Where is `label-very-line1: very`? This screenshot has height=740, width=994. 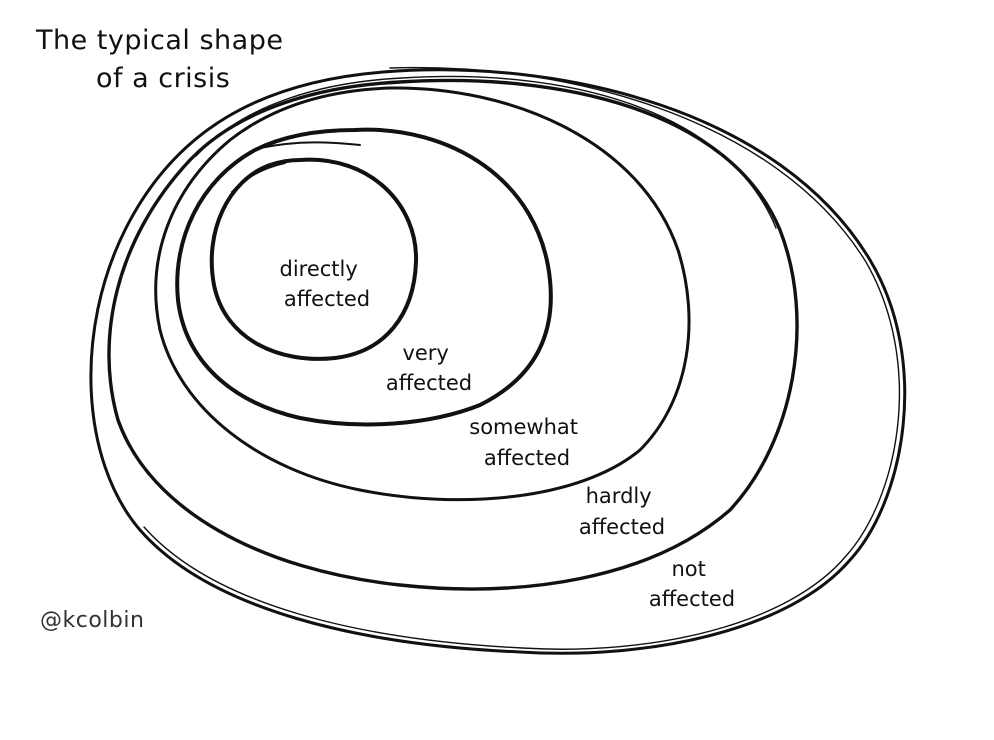
label-very-line1: very is located at coordinates (425, 353).